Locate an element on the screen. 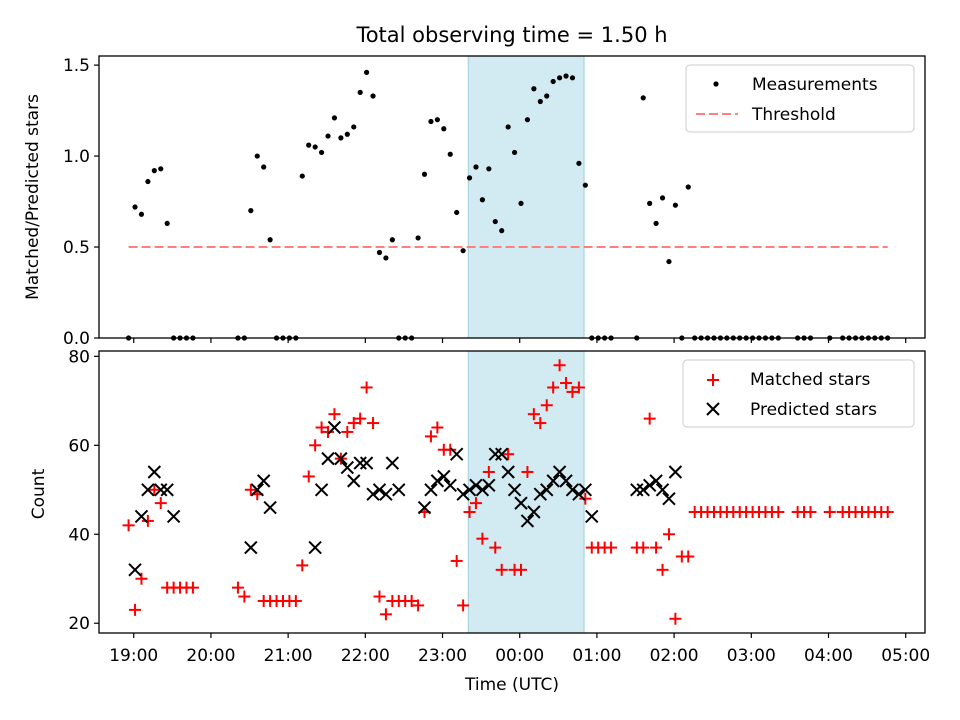 The image size is (960, 720). bottom-y-ticks: 20 40 60 80 is located at coordinates (83, 490).